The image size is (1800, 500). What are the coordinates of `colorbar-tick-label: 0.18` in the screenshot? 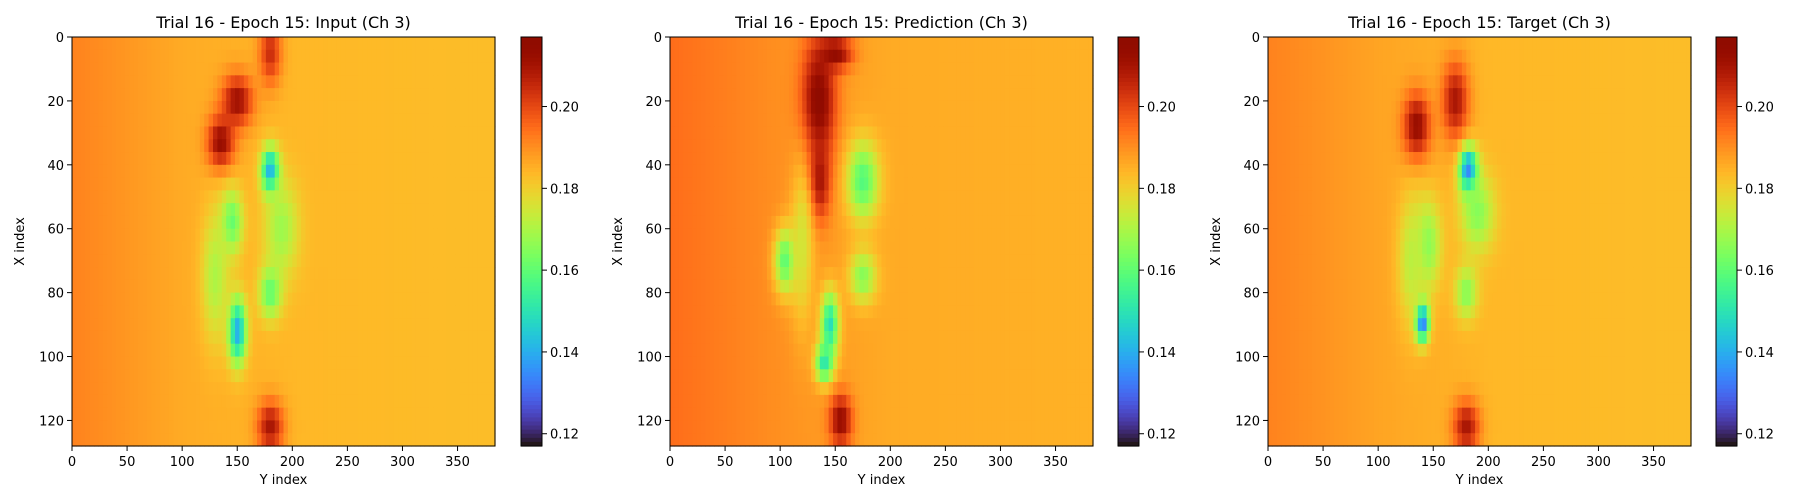 It's located at (564, 189).